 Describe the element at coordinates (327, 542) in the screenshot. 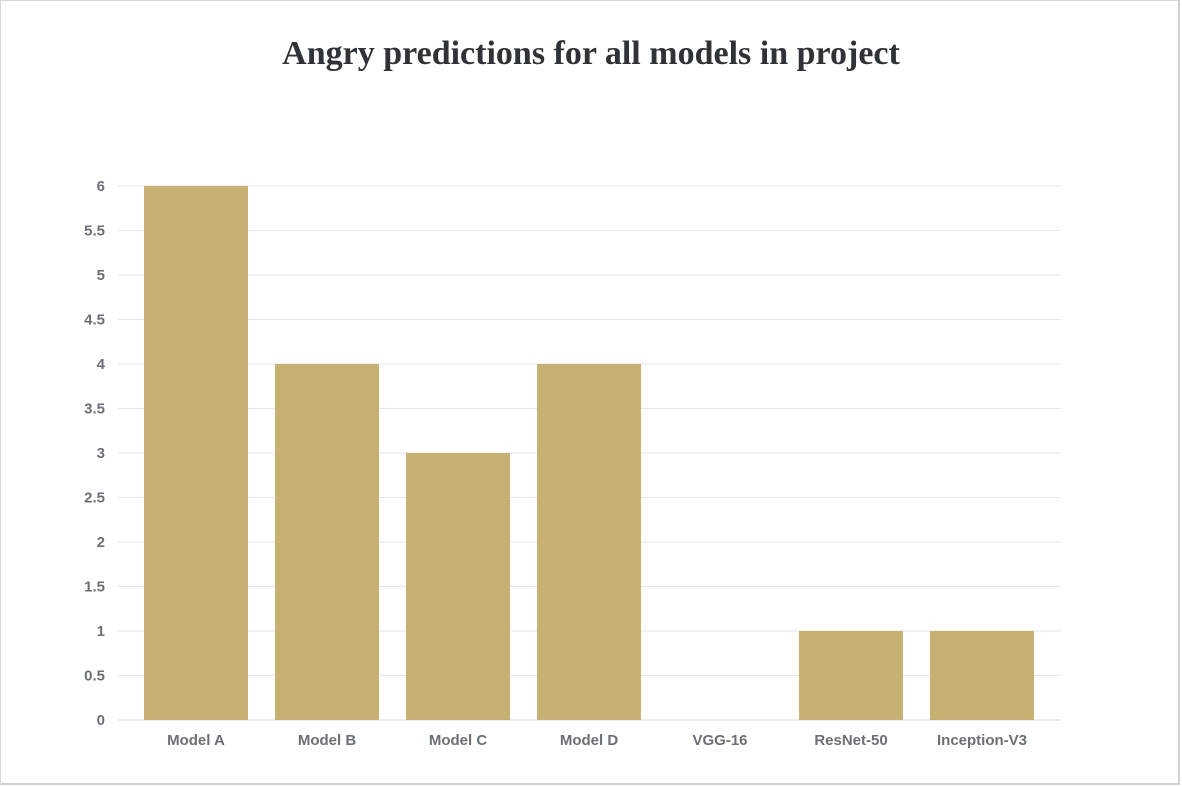

I see `bar-model-b` at that location.